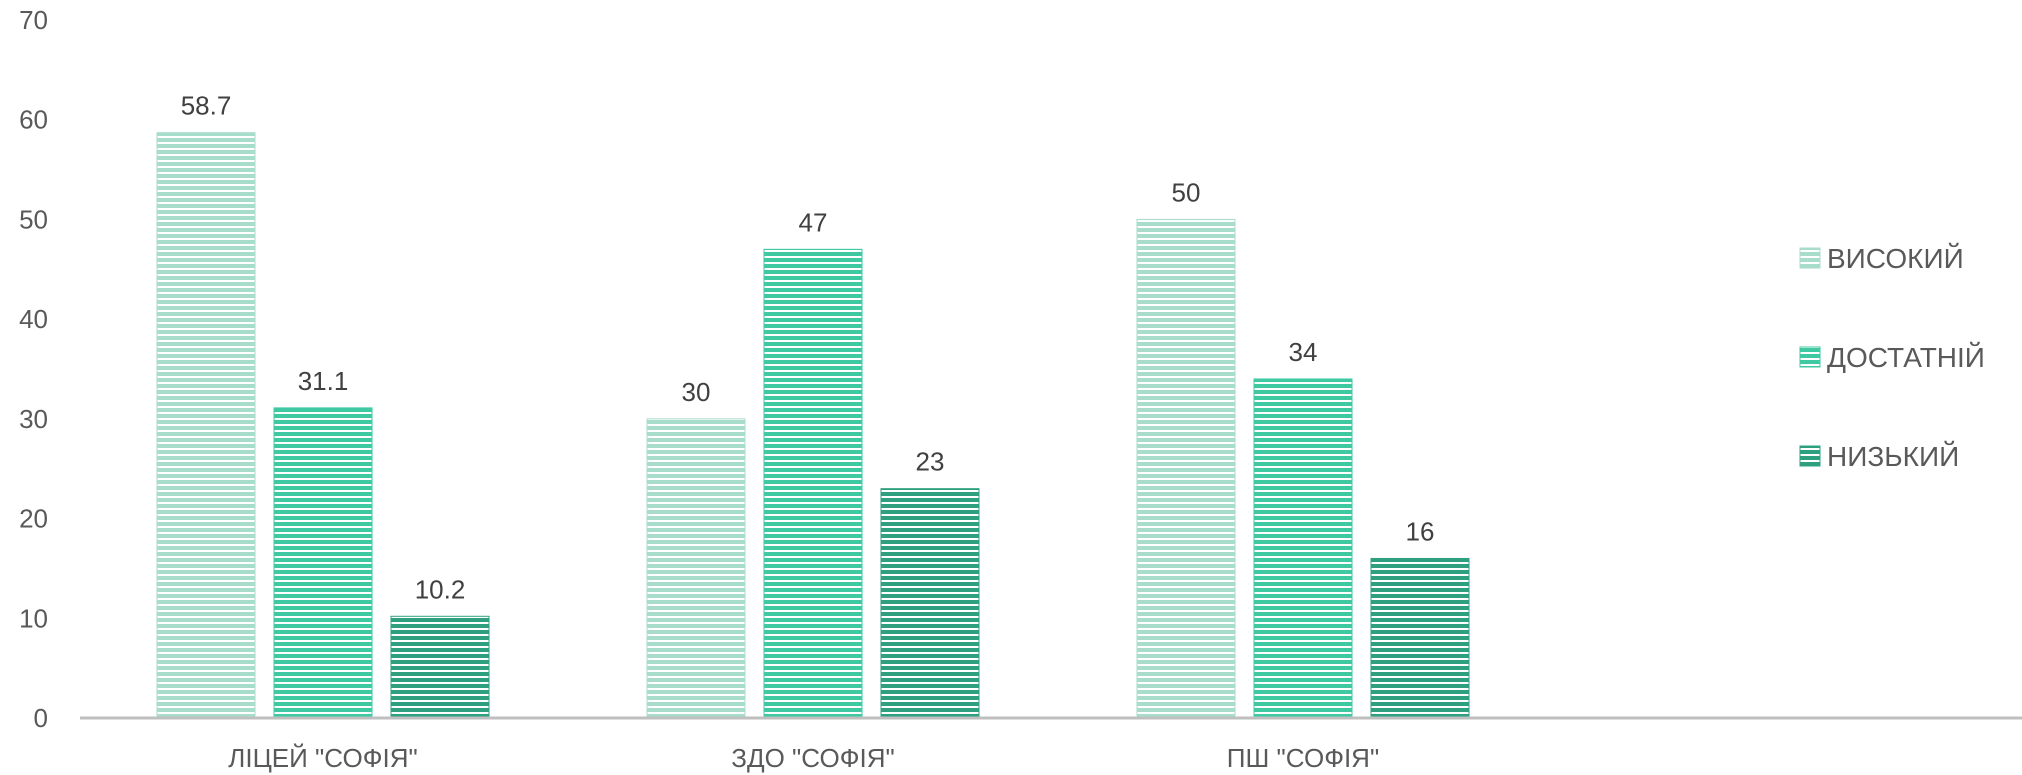 This screenshot has height=775, width=2022. I want to click on legend: ВИСОКИЙ ДОСТАТНІЙ НИЗЬКИЙ, so click(1892, 357).